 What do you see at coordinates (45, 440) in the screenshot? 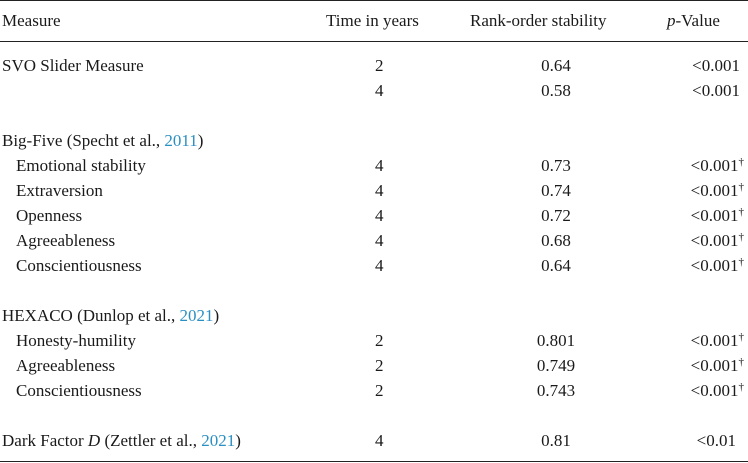
I see `dark-prefix: Dark Factor` at bounding box center [45, 440].